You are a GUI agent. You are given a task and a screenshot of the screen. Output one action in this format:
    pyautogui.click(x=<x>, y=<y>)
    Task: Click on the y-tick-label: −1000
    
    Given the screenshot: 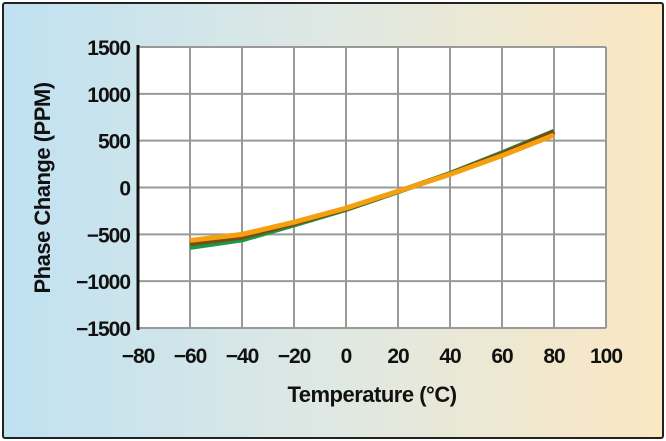 What is the action you would take?
    pyautogui.click(x=103, y=282)
    